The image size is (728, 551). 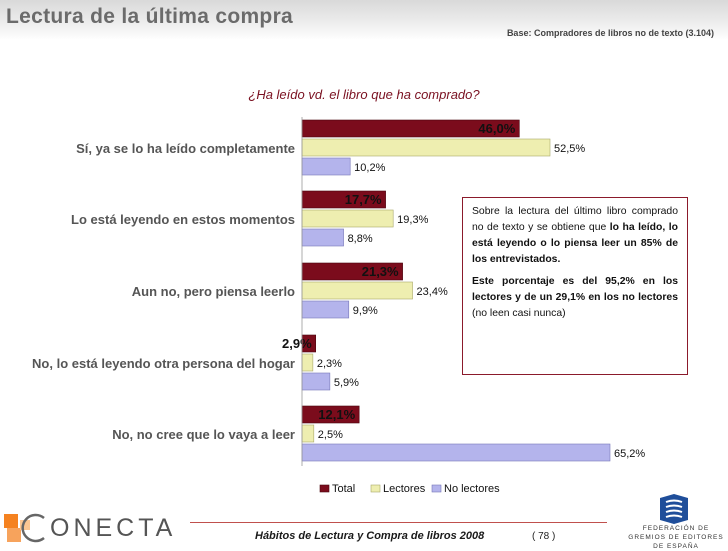 What do you see at coordinates (213, 291) in the screenshot?
I see `category-label: Aun no, pero piensa leerlo` at bounding box center [213, 291].